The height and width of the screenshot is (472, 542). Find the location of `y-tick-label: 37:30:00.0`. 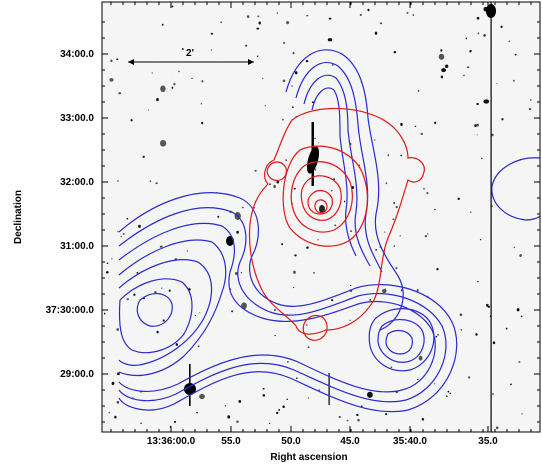

y-tick-label: 37:30:00.0 is located at coordinates (70, 310).